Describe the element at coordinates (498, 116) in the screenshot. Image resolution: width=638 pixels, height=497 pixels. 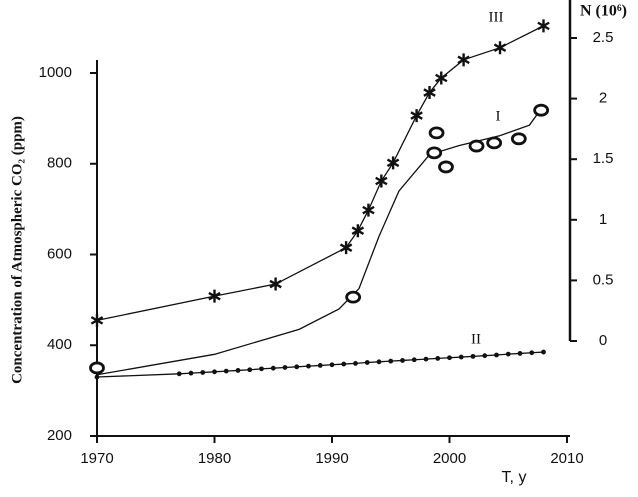
I see `series-label: I` at that location.